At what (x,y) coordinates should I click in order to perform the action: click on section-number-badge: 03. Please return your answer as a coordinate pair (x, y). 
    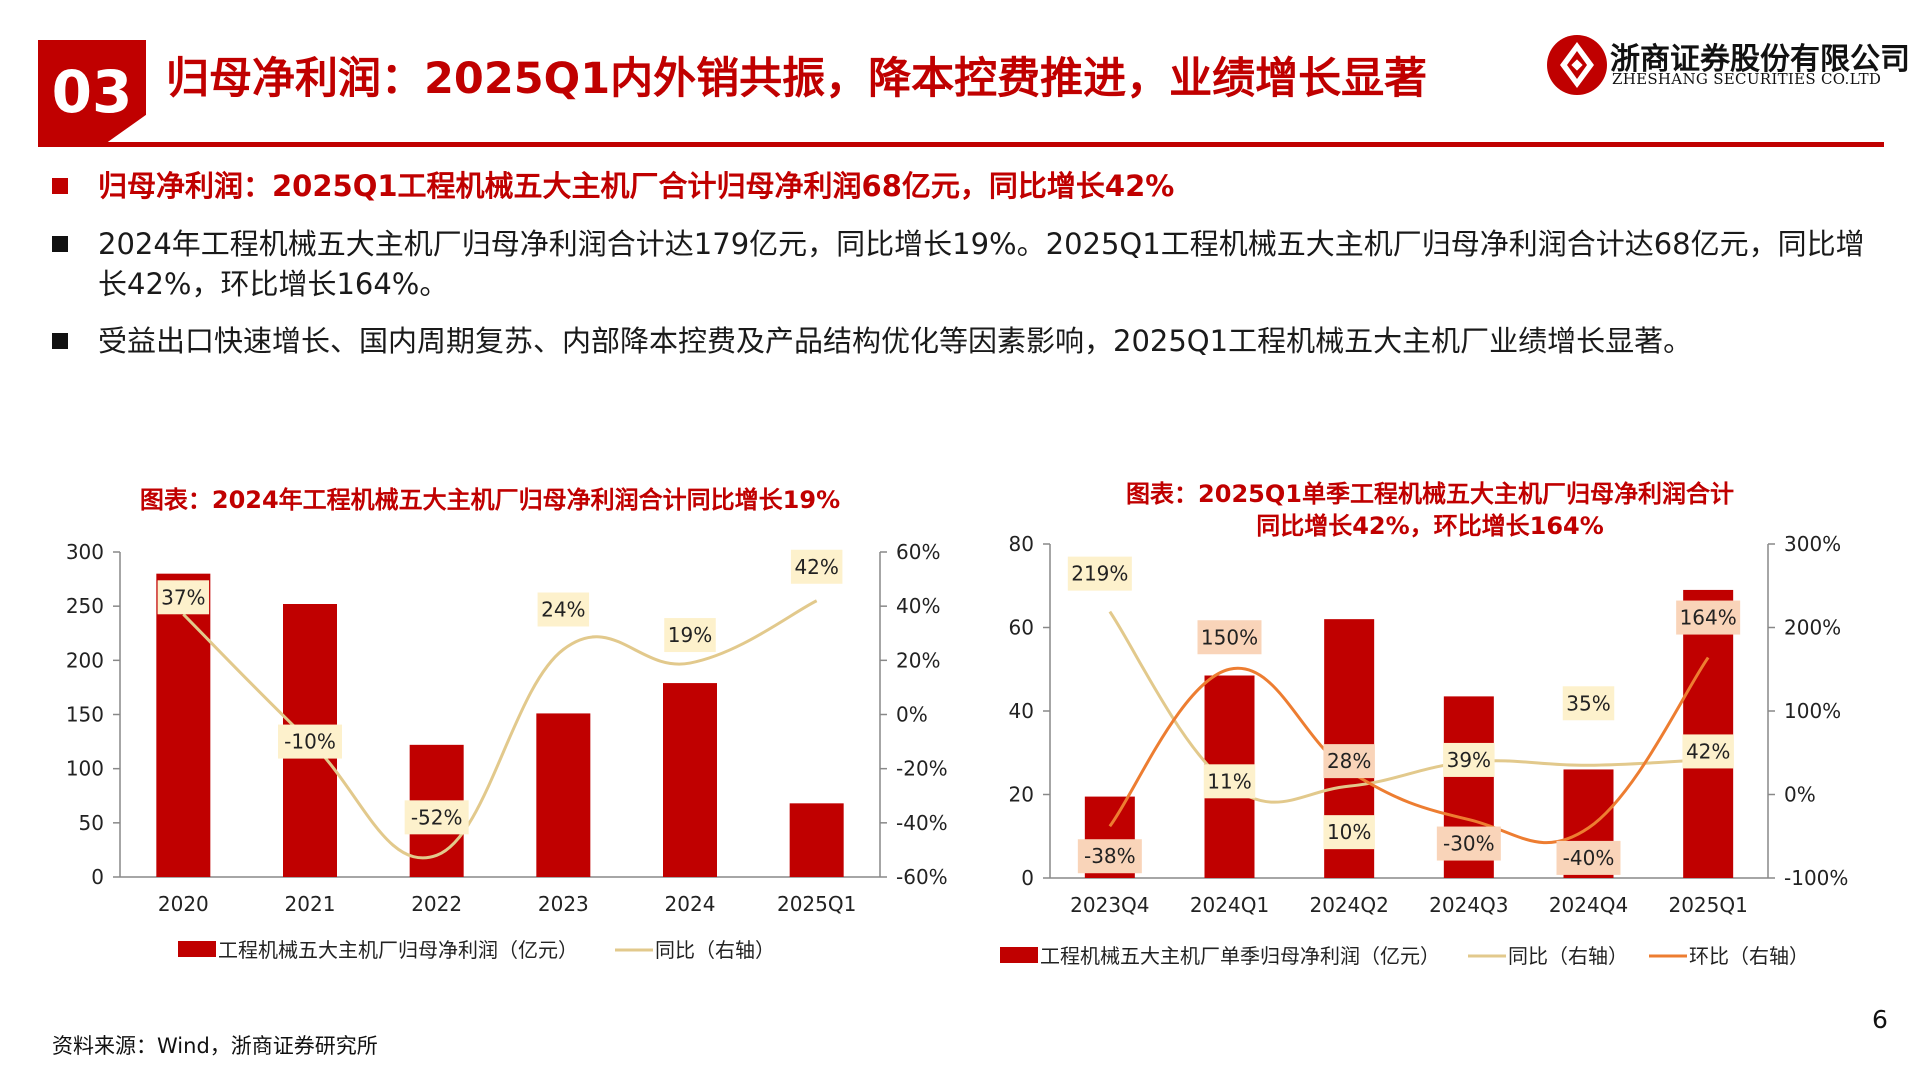
    Looking at the image, I should click on (92, 92).